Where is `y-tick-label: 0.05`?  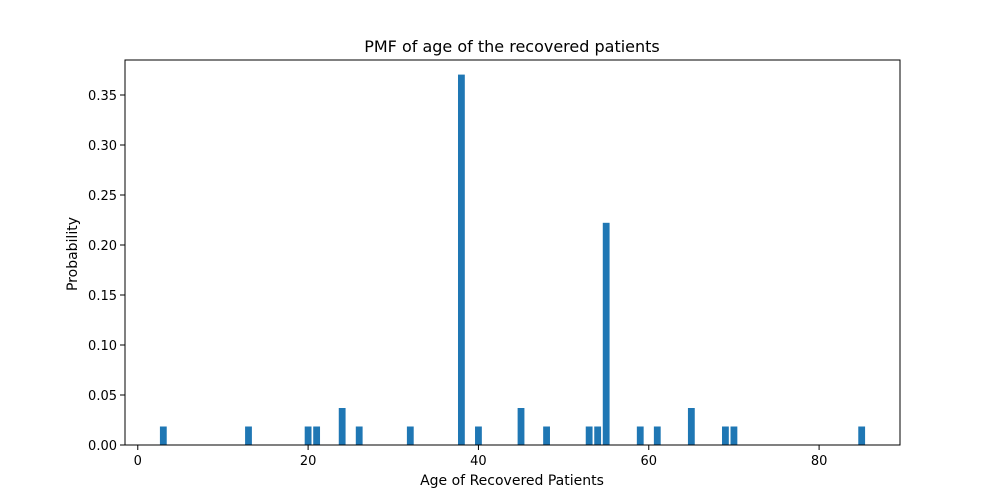 y-tick-label: 0.05 is located at coordinates (102, 396).